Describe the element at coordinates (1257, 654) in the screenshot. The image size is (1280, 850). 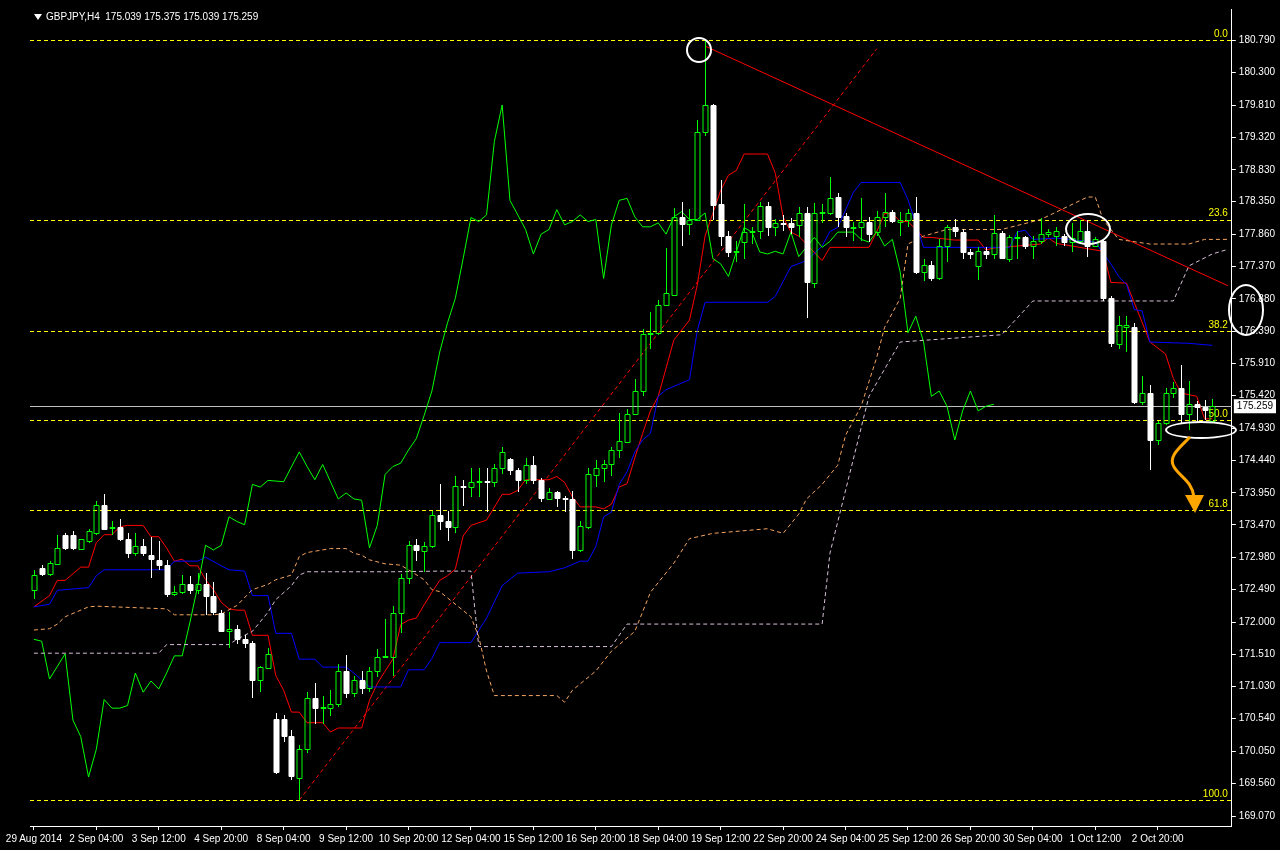
I see `y-tick-label: 171.510` at that location.